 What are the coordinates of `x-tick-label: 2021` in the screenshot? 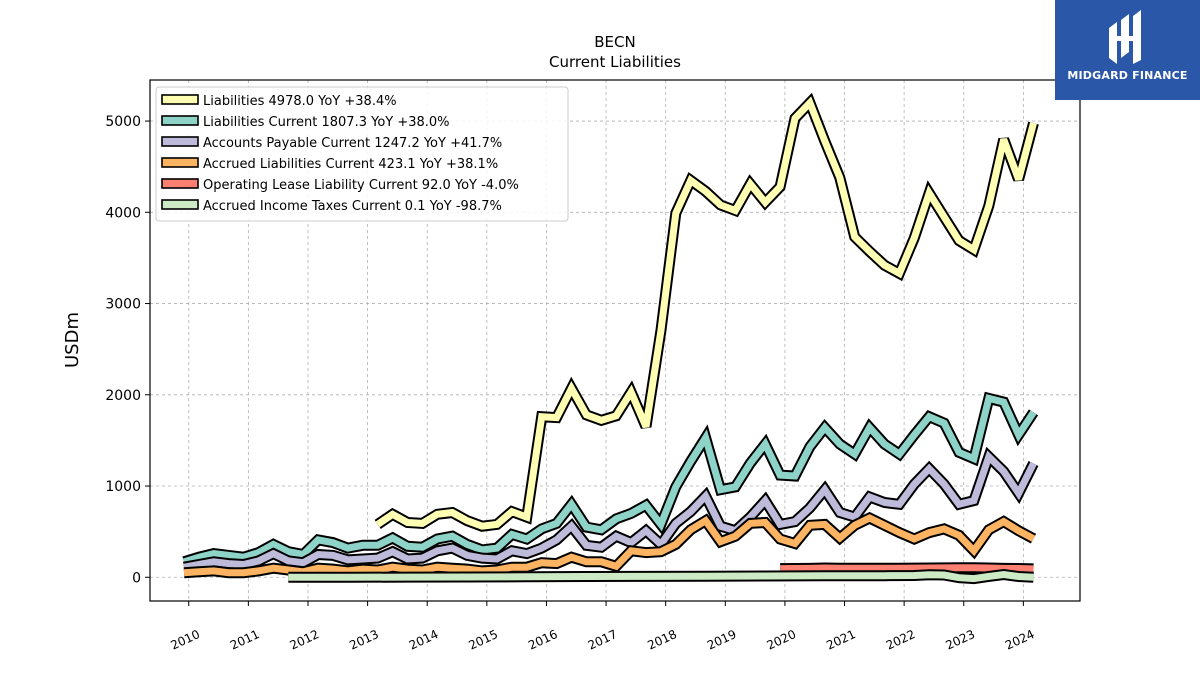 It's located at (841, 640).